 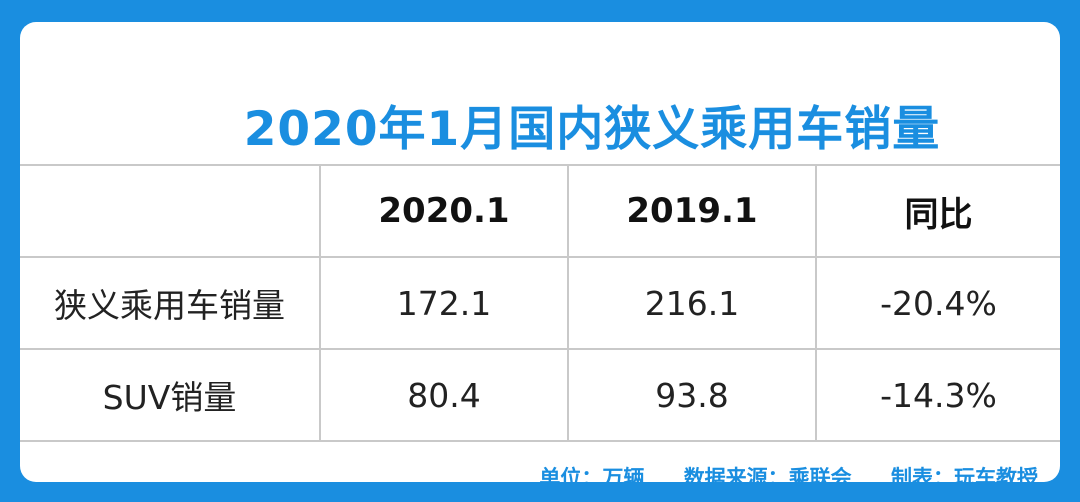 What do you see at coordinates (444, 303) in the screenshot?
I see `cell-value: 172.1` at bounding box center [444, 303].